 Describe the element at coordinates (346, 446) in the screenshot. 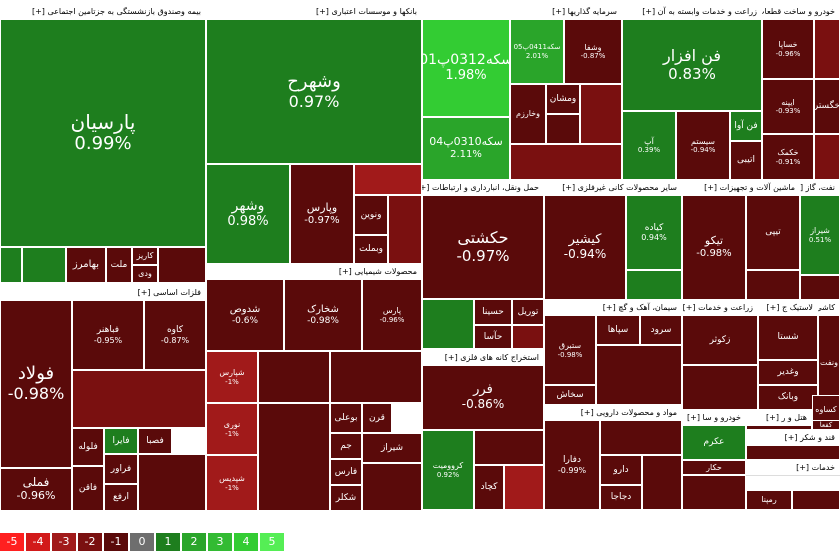

I see `stock-tile: جم` at that location.